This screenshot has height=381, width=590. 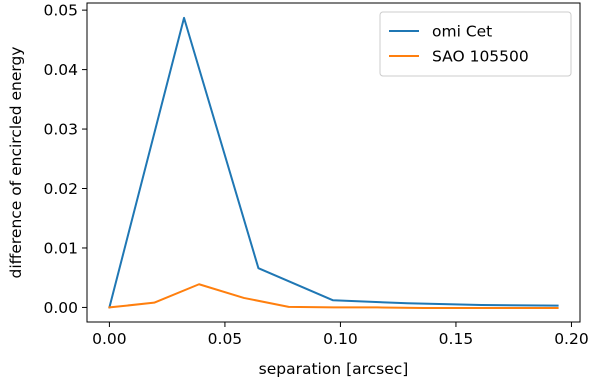 I want to click on legend-label: SAO 105500, so click(x=480, y=57).